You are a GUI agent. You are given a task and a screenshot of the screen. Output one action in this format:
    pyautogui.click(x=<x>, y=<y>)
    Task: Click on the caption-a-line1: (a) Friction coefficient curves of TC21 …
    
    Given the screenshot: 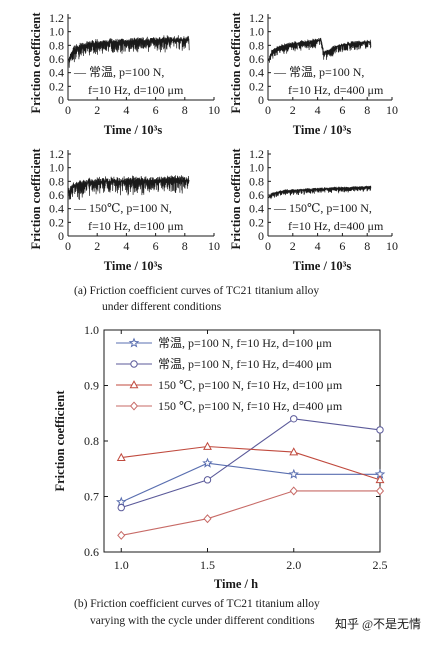 What is the action you would take?
    pyautogui.click(x=196, y=291)
    